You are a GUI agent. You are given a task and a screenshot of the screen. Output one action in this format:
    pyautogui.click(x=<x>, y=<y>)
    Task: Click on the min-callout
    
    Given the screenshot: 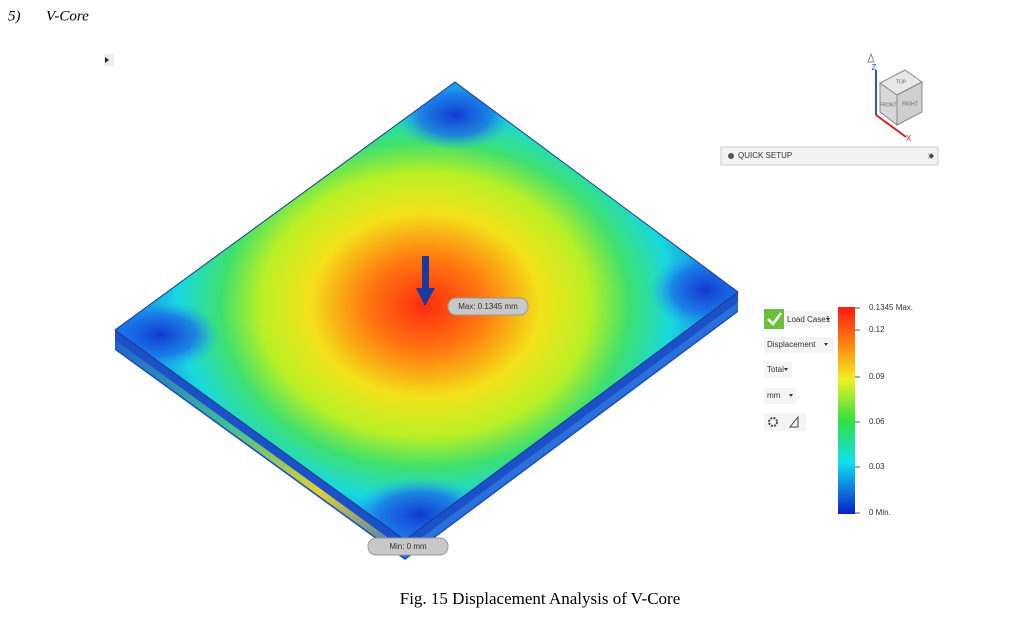 What is the action you would take?
    pyautogui.click(x=408, y=546)
    